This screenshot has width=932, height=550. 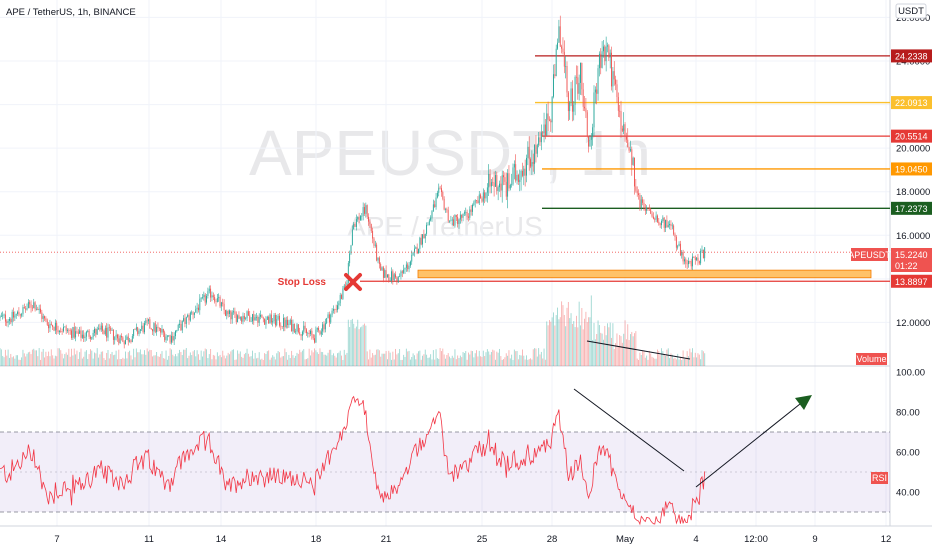 I want to click on rsi-axis: 40.00 60.00 80.00 100.00, so click(x=910, y=433).